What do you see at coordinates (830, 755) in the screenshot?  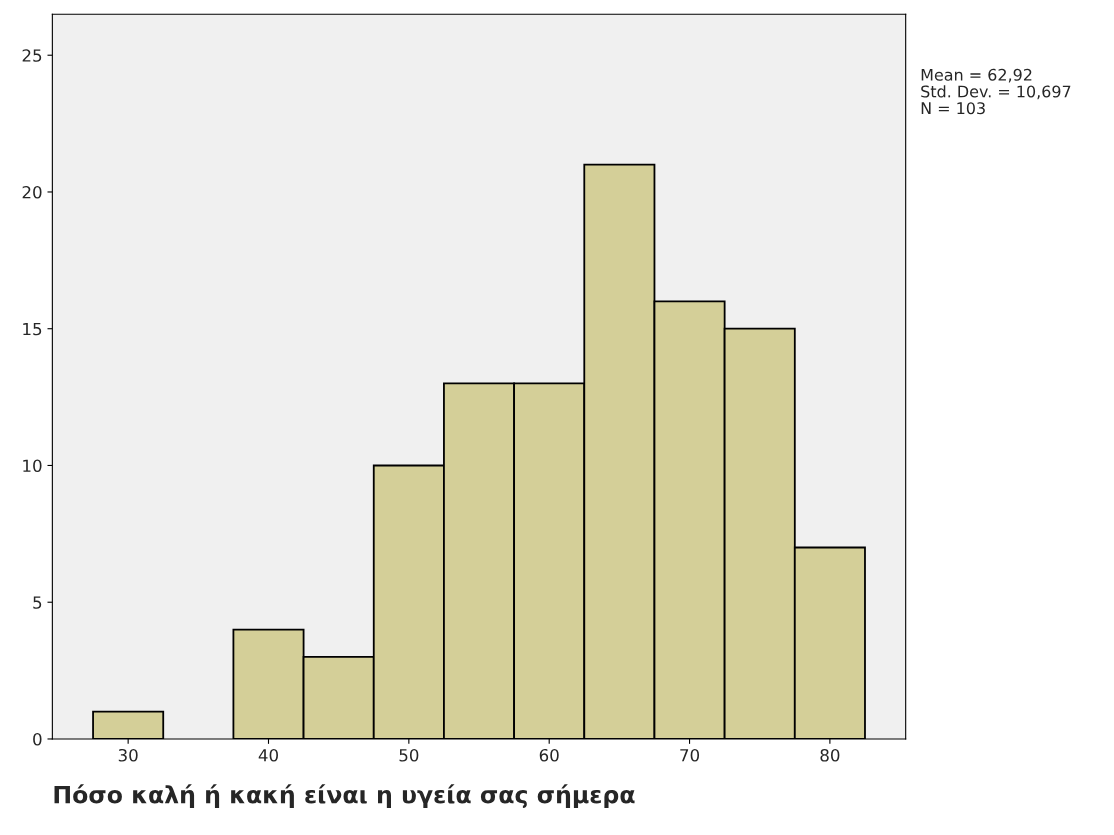 I see `x-tick-label: 80` at bounding box center [830, 755].